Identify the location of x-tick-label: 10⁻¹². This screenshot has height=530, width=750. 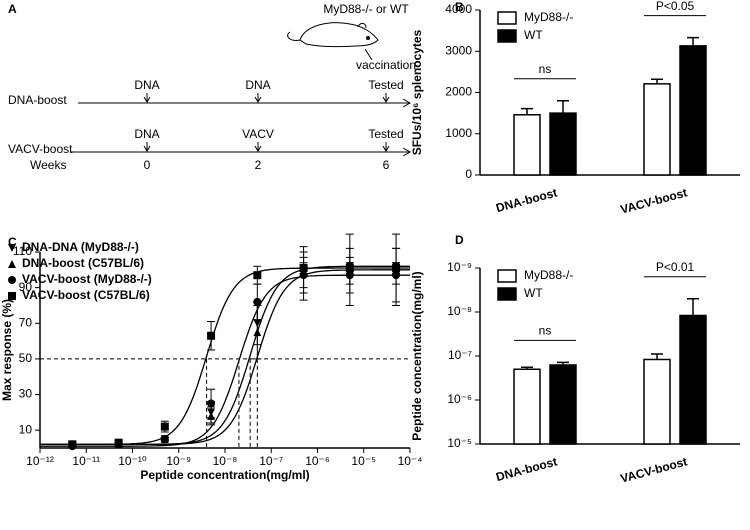
(40, 461).